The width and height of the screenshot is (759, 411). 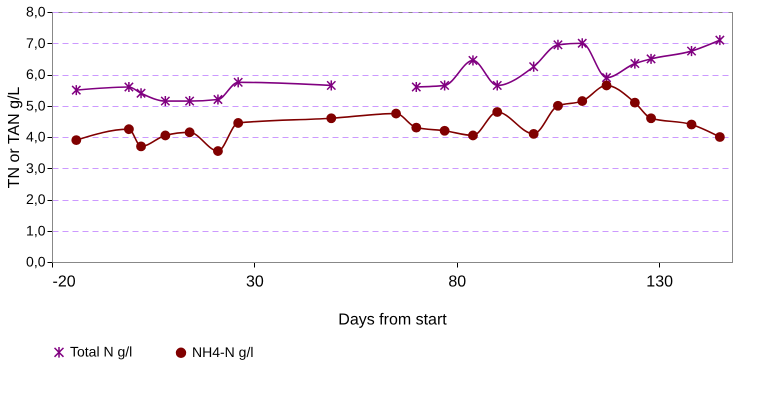 I want to click on y-tick-label: 7,0, so click(x=36, y=42).